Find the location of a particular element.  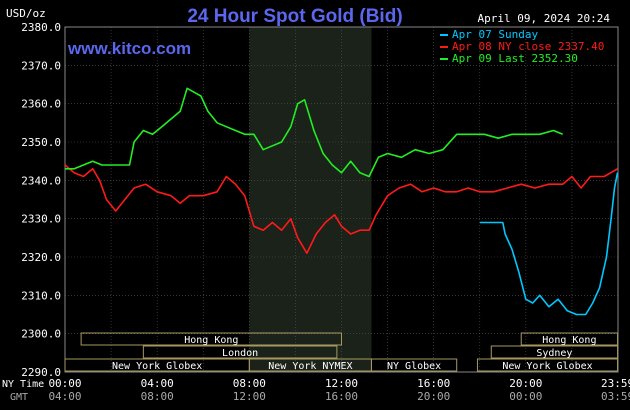

x-tick-gmt: 04:00 is located at coordinates (64, 396).